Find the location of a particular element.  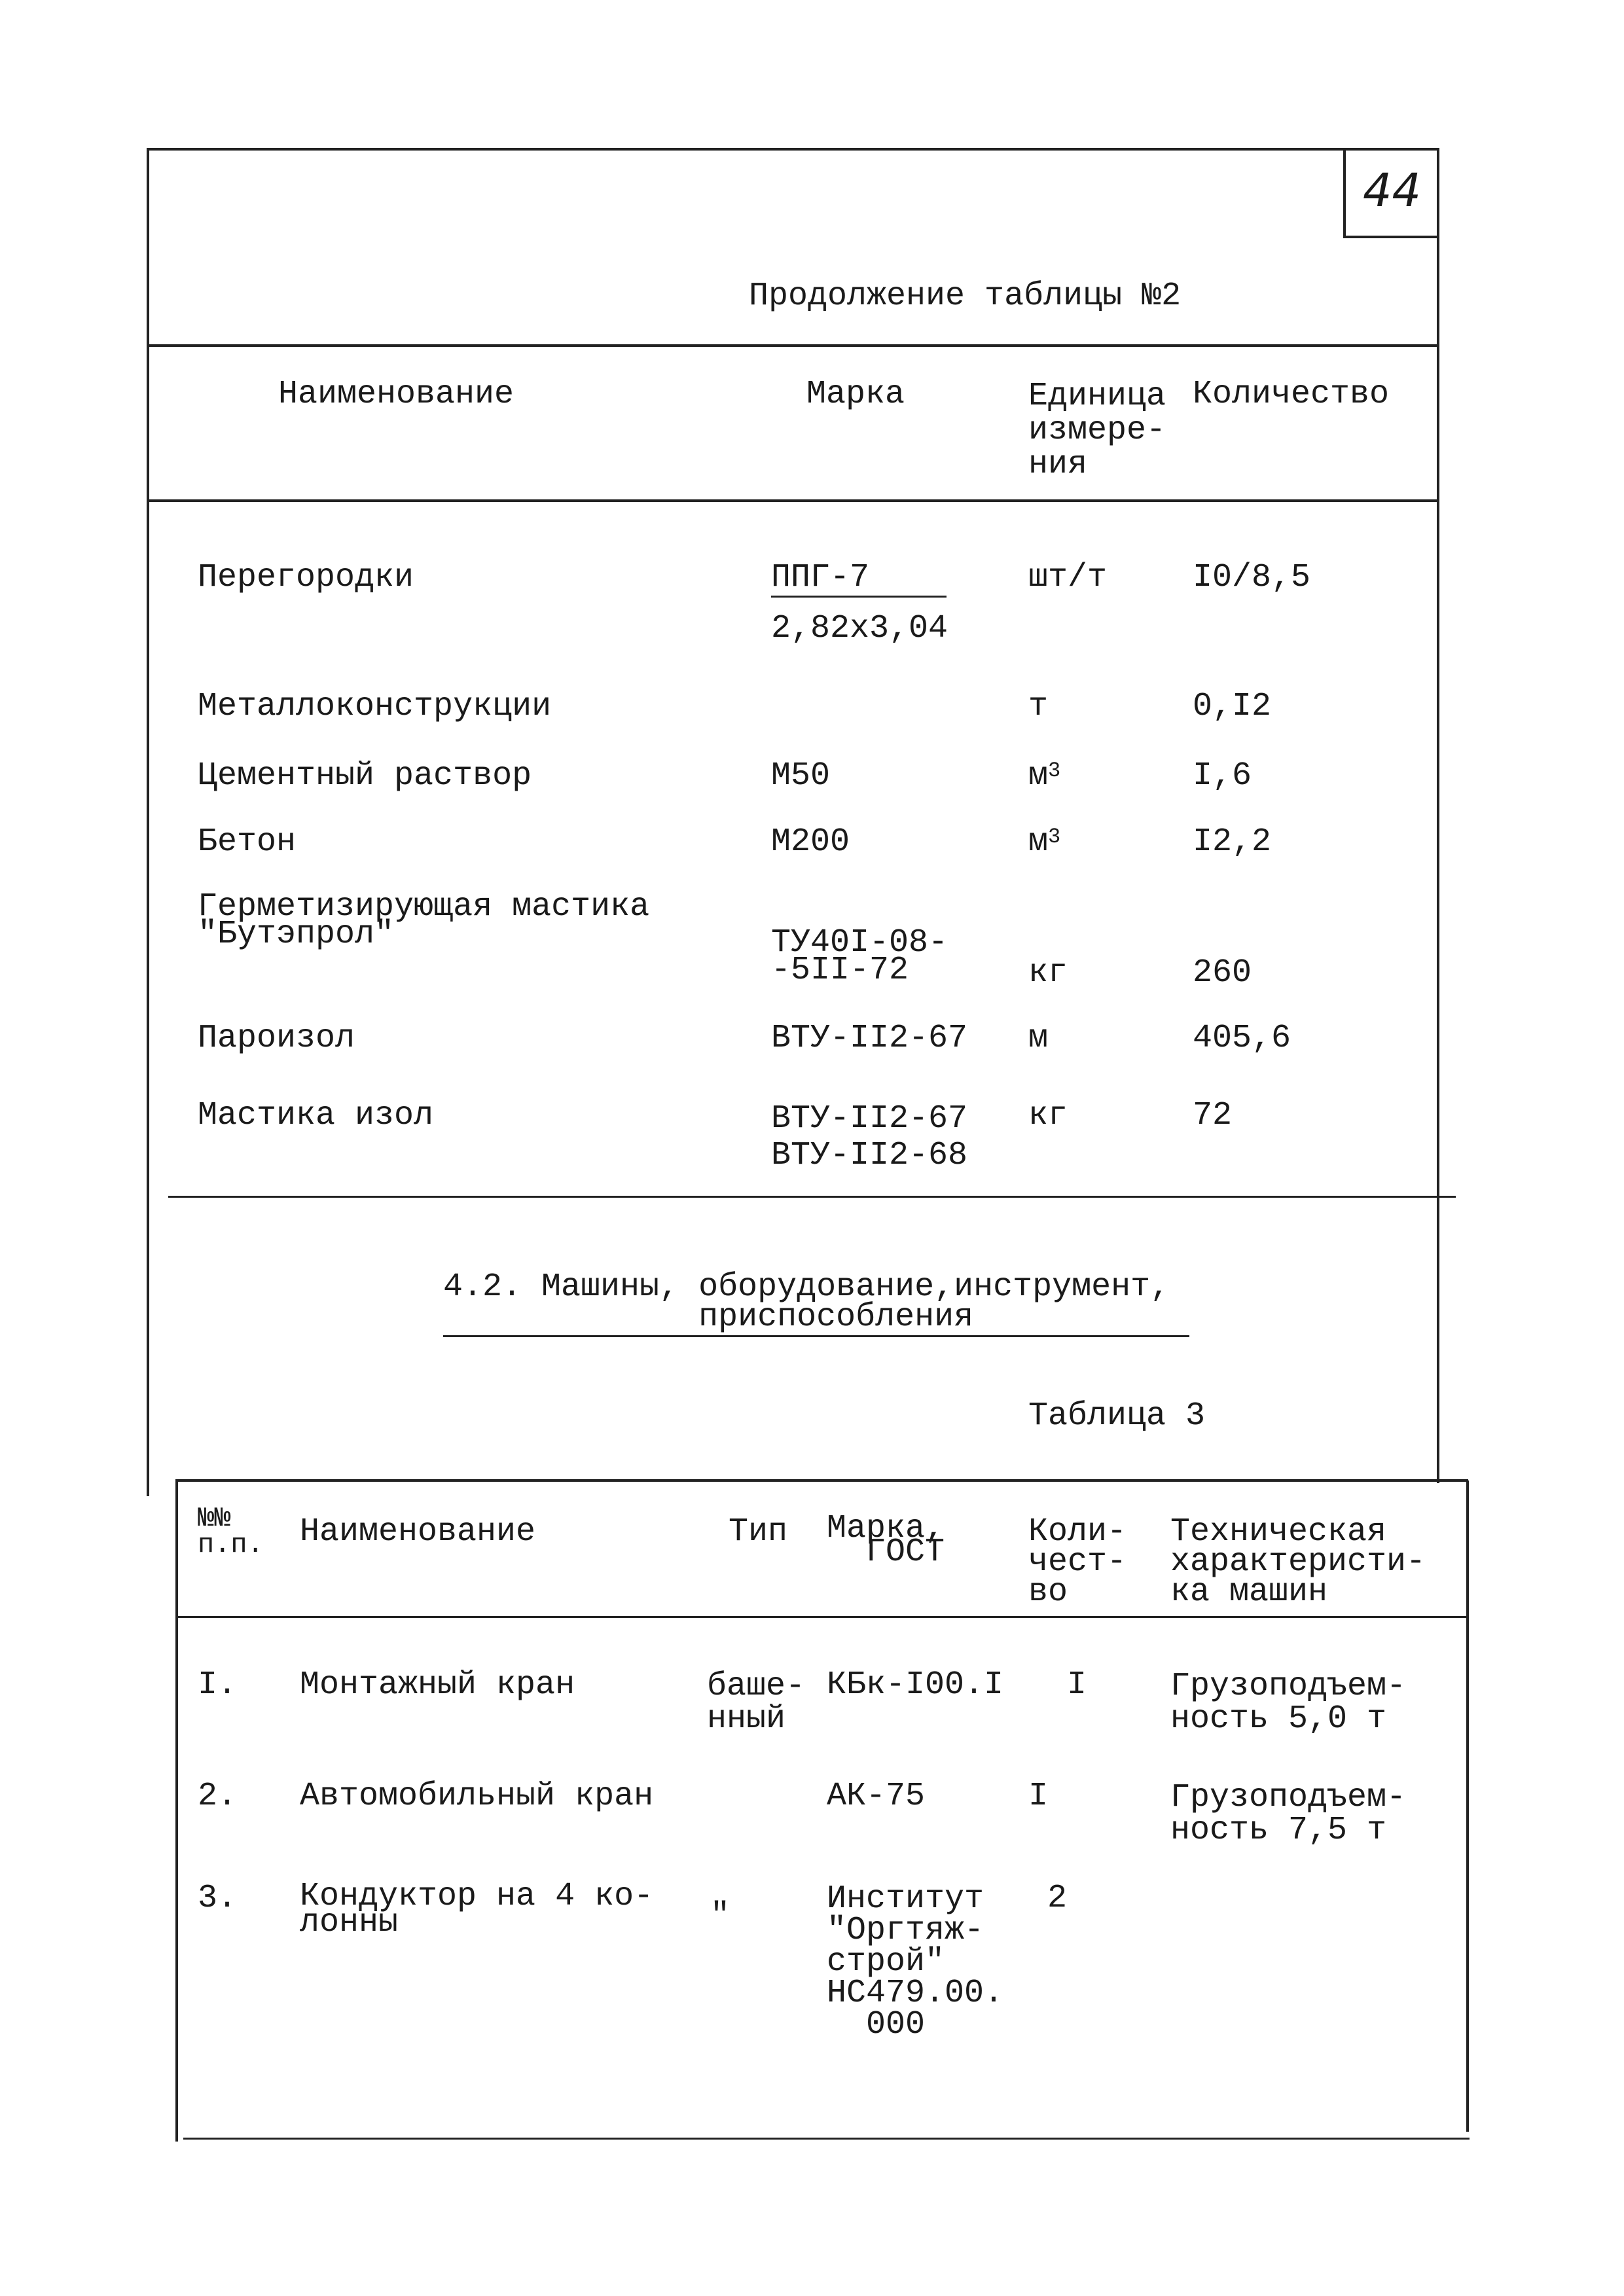

table2-row-mark: ТУ40I-08- -5II-72 is located at coordinates (859, 956).